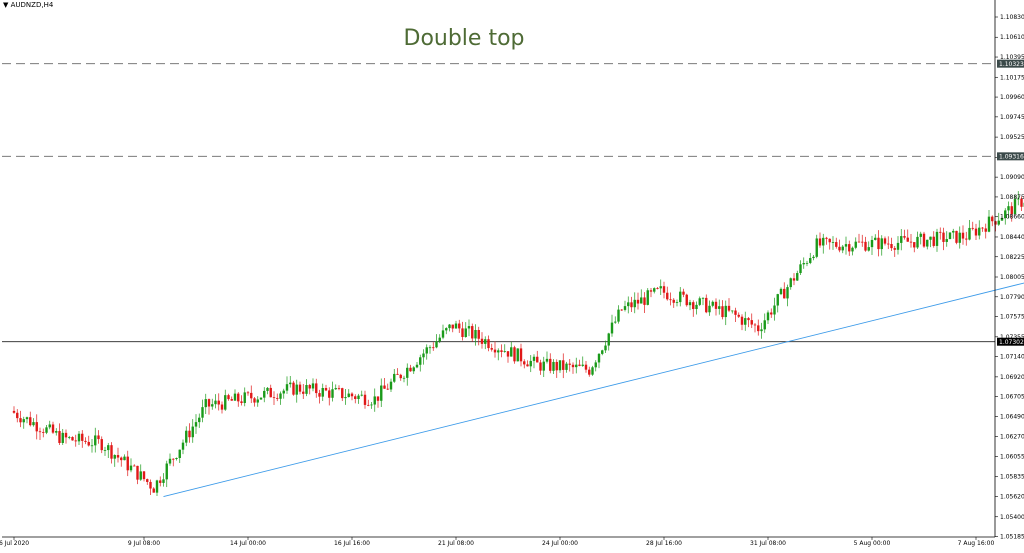 The image size is (1024, 553). Describe the element at coordinates (1012, 17) in the screenshot. I see `y-tick-label: 1.10830` at that location.